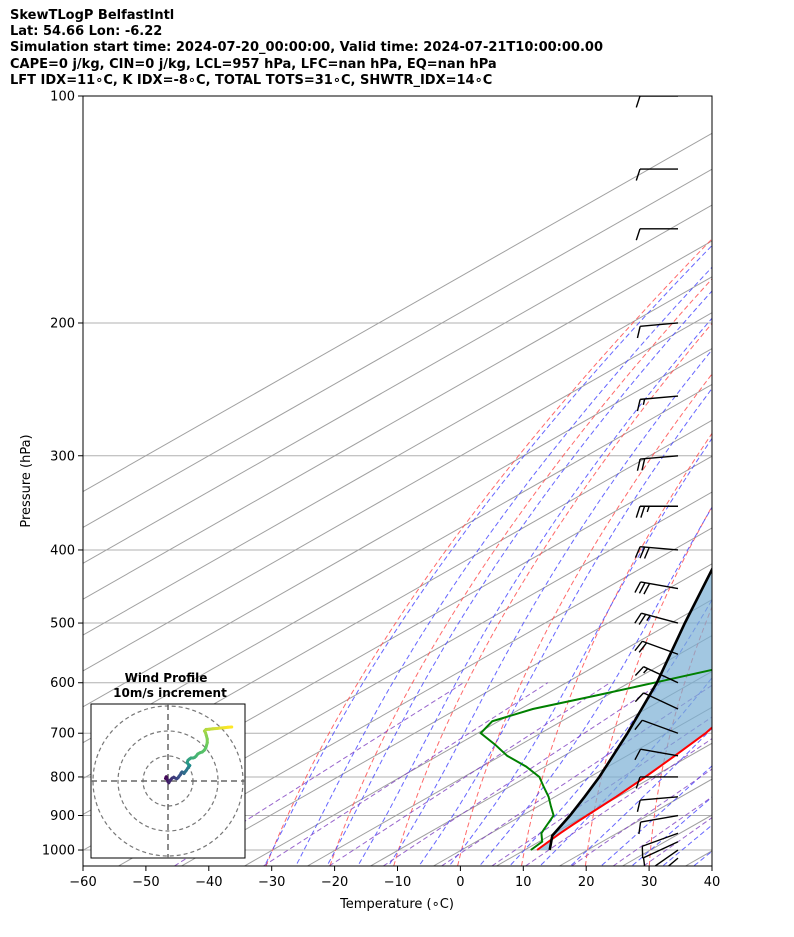 This screenshot has width=794, height=937. I want to click on y-tick-label: 800, so click(62, 777).